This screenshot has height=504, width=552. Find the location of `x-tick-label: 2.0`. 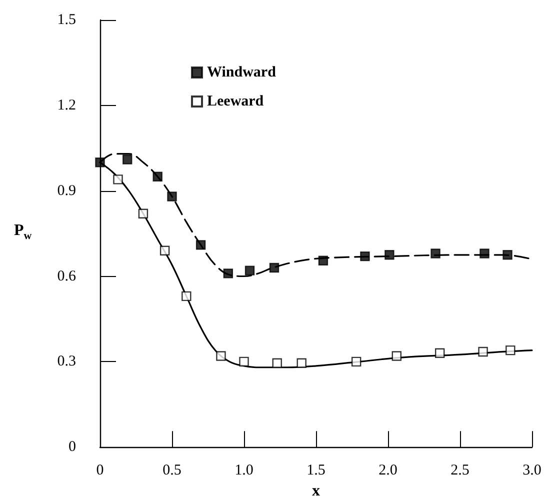

x-tick-label: 2.0 is located at coordinates (388, 470).